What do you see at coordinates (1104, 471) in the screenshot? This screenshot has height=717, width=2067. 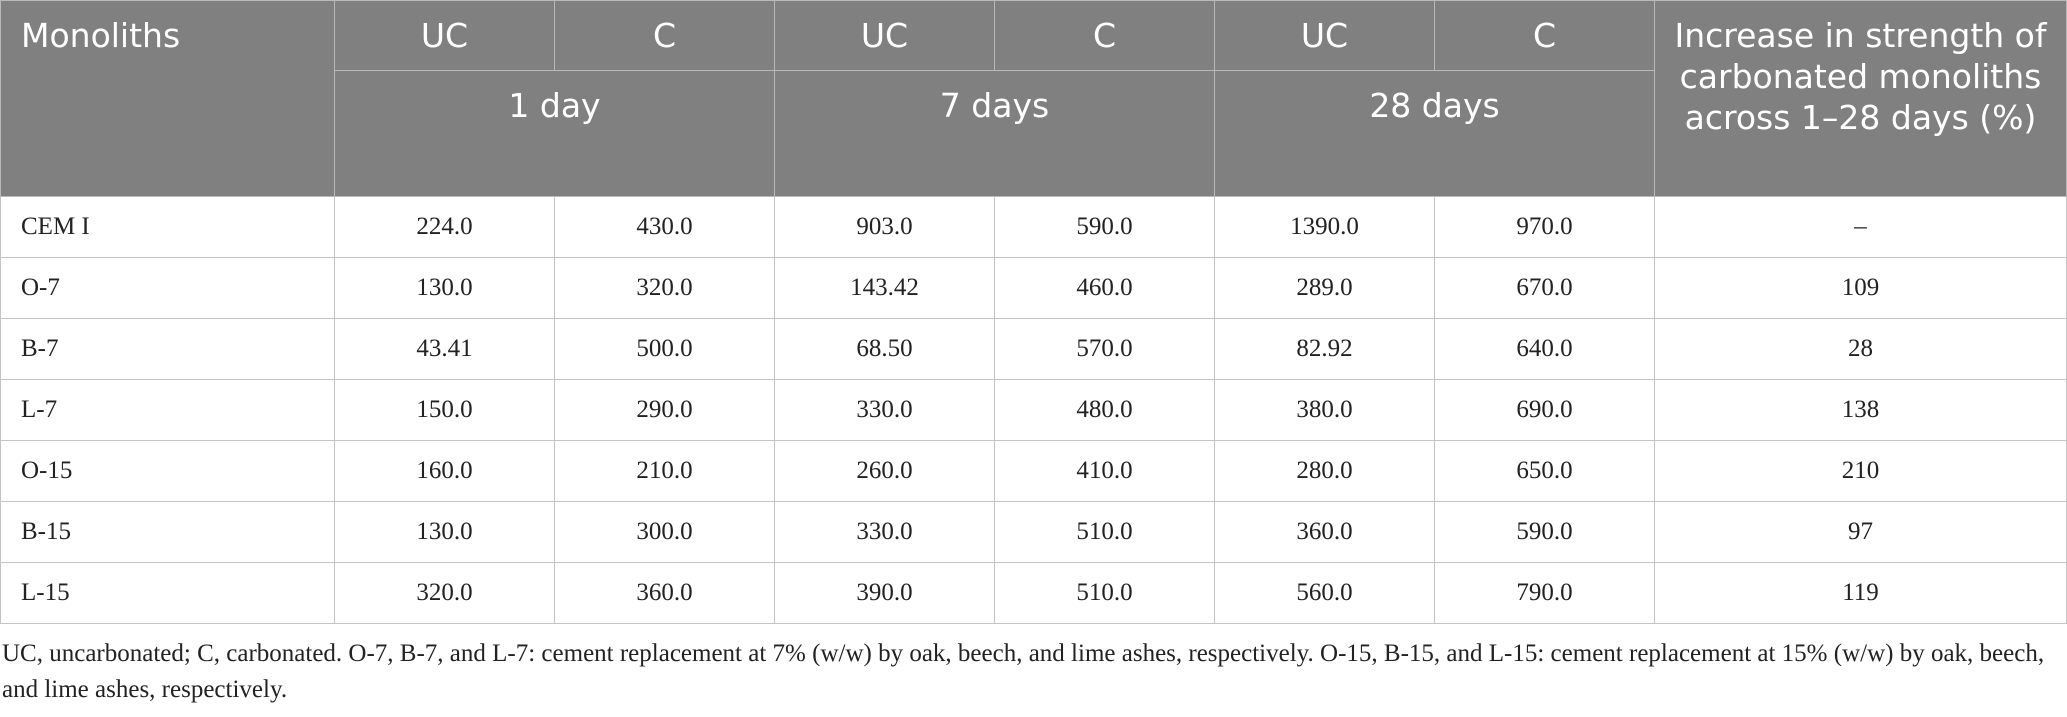 I see `cell-d7-c: 410.0` at bounding box center [1104, 471].